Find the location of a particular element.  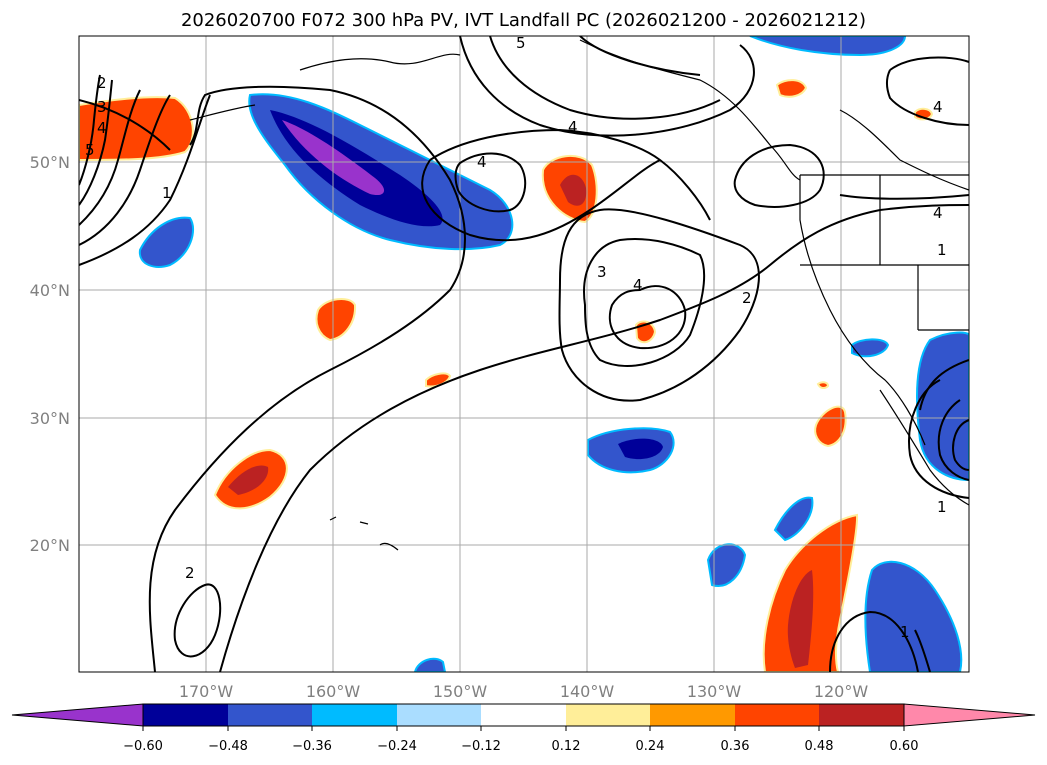

longitude-labels: 170°W 160°W 150°W 140°W 130°W 120°W is located at coordinates (524, 691).